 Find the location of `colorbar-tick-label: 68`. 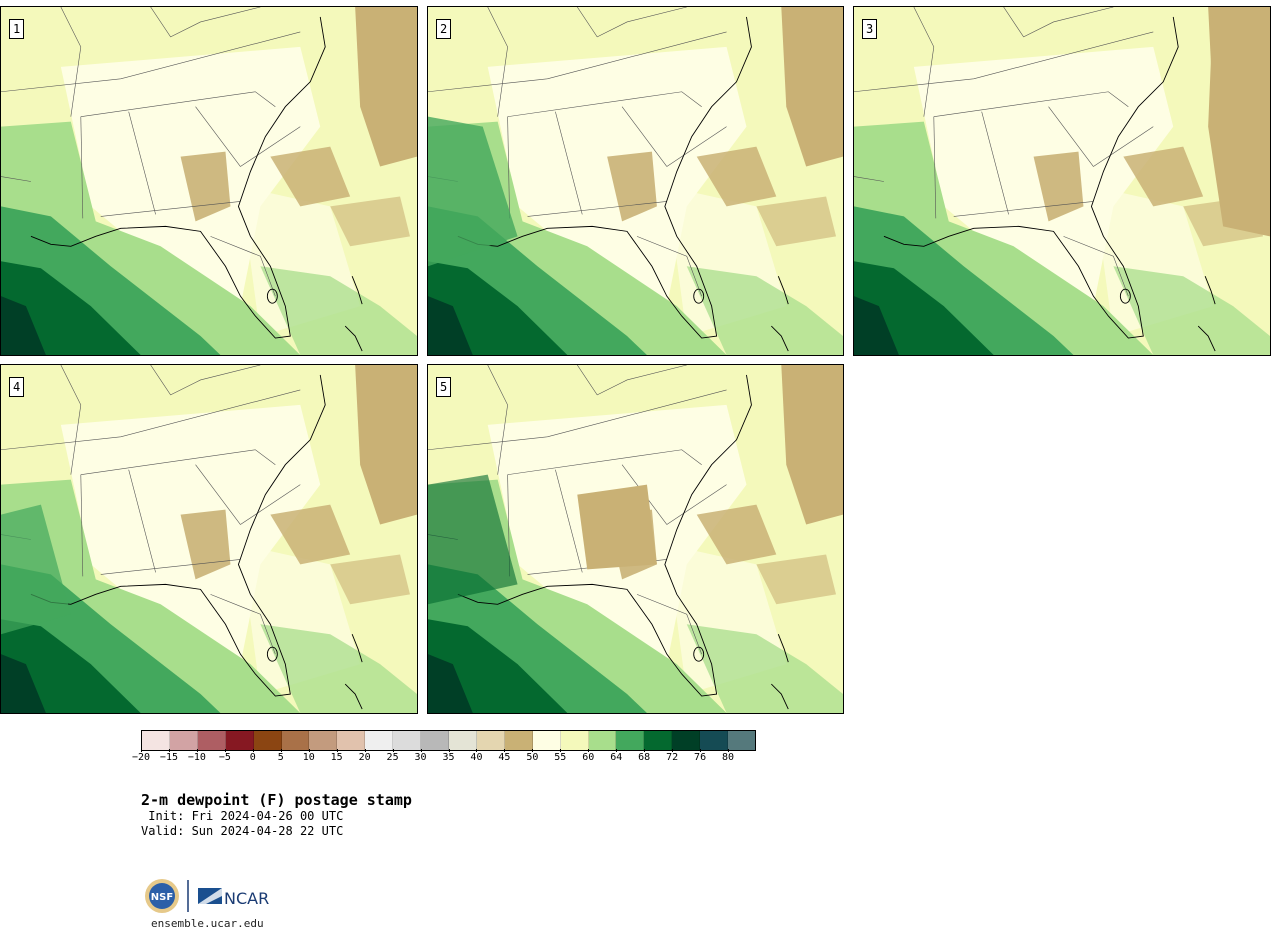

colorbar-tick-label: 68 is located at coordinates (644, 756).